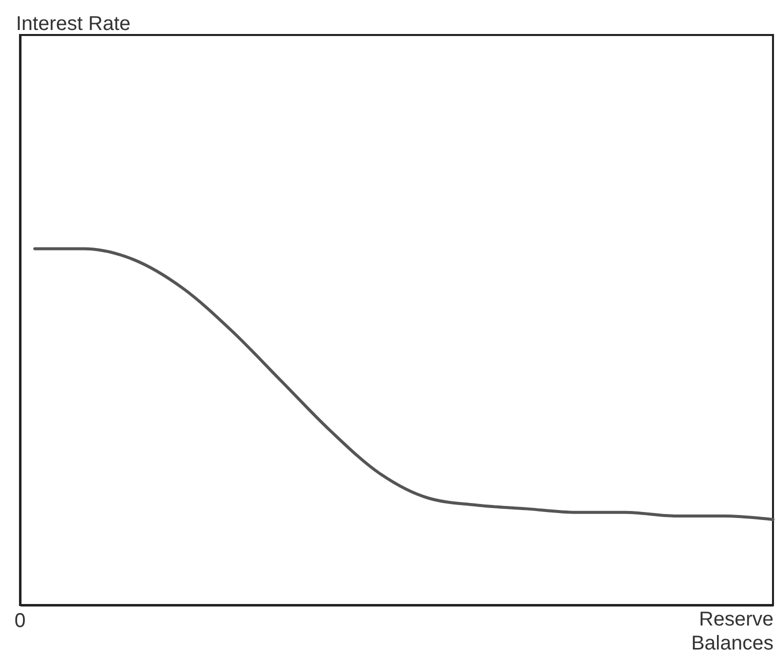 The height and width of the screenshot is (655, 783). I want to click on text: Interest Rate, so click(73, 24).